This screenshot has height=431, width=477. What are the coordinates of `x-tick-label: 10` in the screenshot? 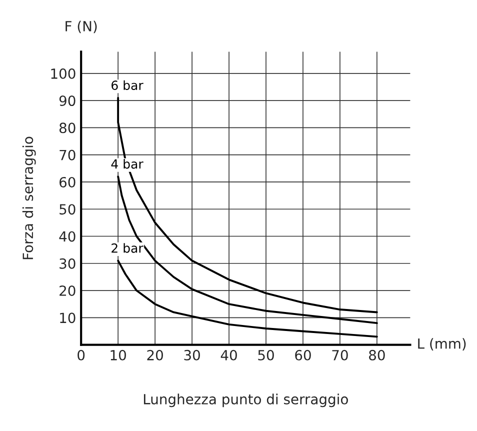 It's located at (118, 355).